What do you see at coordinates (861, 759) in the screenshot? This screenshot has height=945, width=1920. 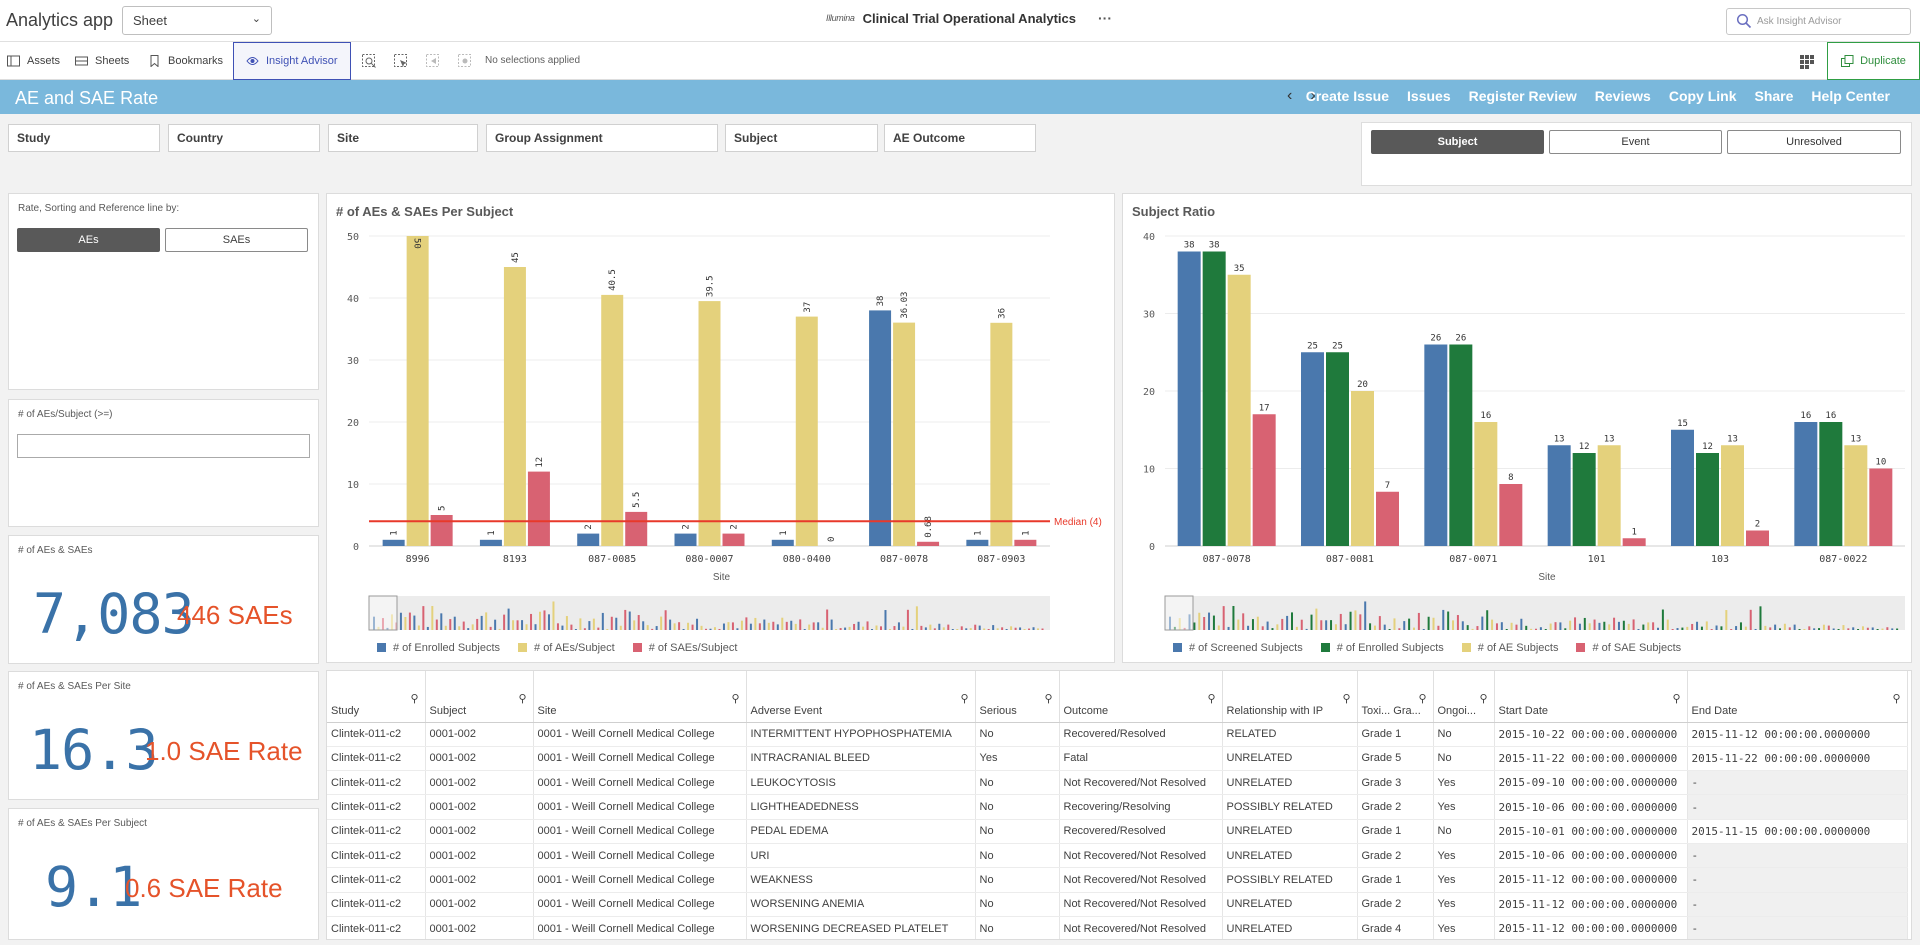 I see `table-cell: INTRACRANIAL BLEED` at bounding box center [861, 759].